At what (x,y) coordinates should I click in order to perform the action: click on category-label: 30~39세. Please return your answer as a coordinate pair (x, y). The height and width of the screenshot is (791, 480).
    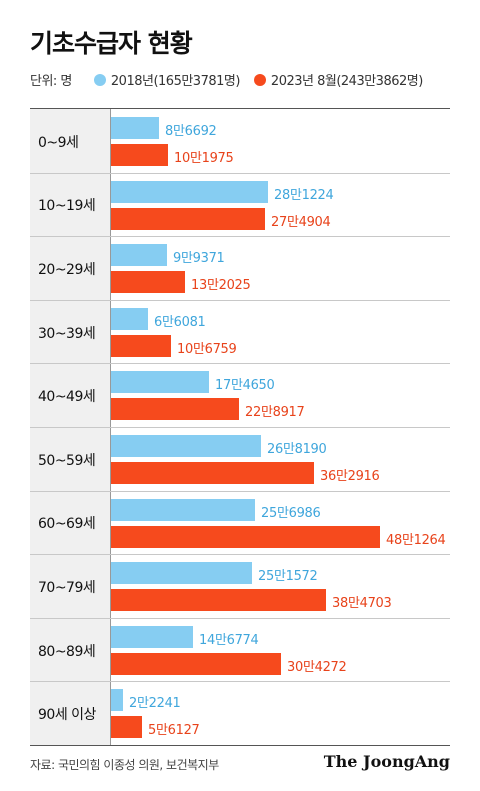
    Looking at the image, I should click on (67, 334).